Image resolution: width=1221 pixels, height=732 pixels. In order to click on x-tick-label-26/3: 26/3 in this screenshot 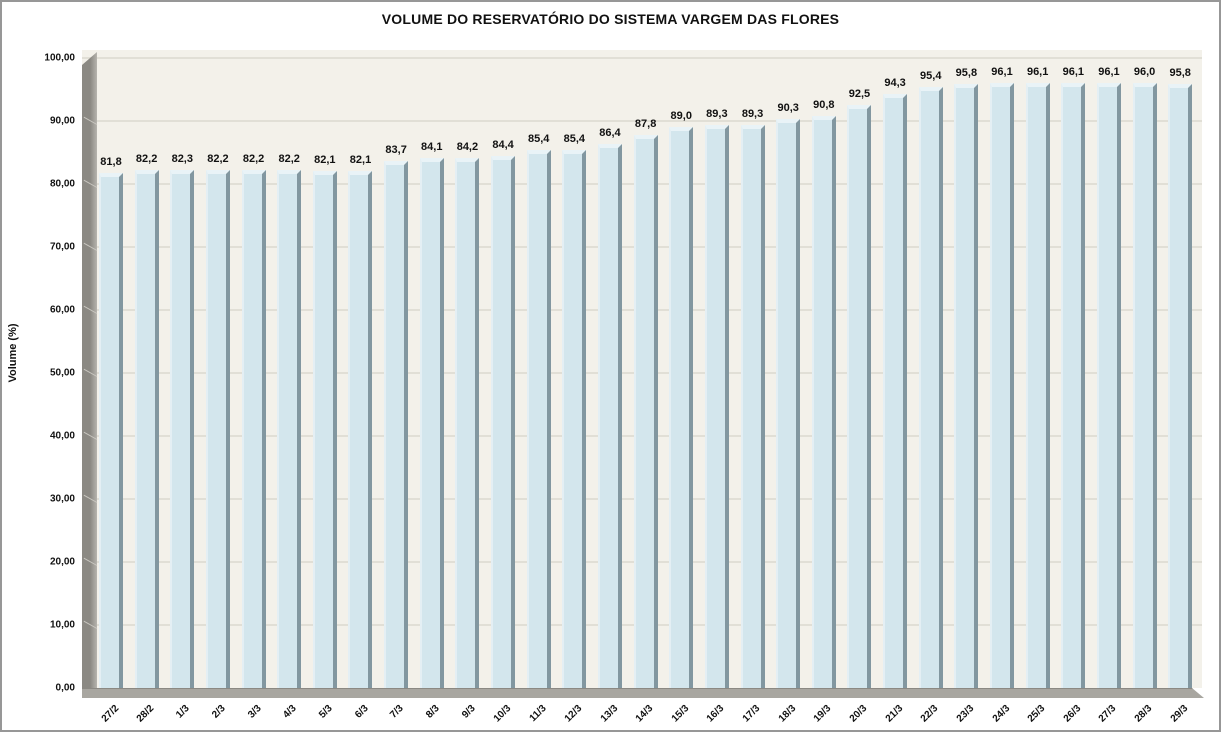, I will do `click(1072, 714)`.